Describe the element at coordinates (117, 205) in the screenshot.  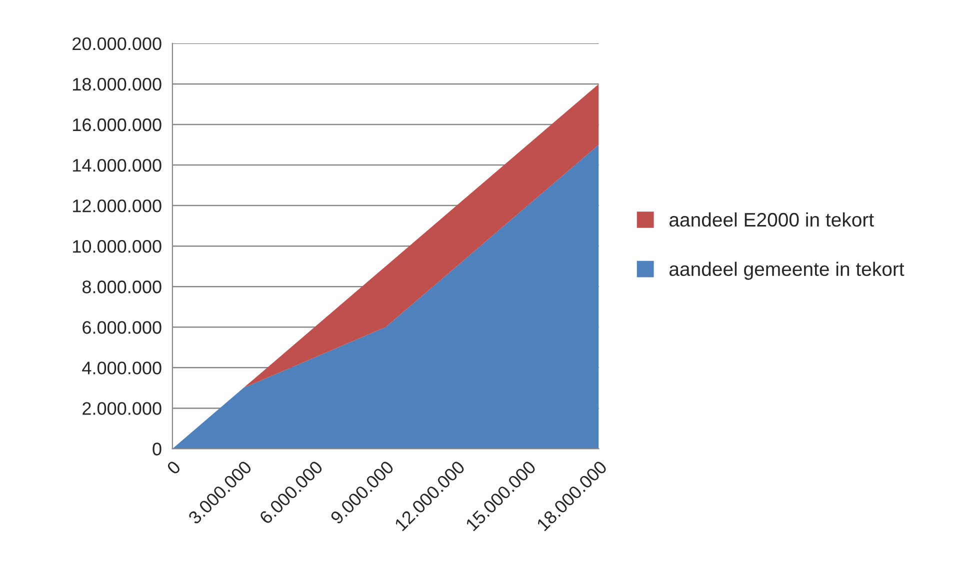
I see `y-tick-label: 12.000.000` at that location.